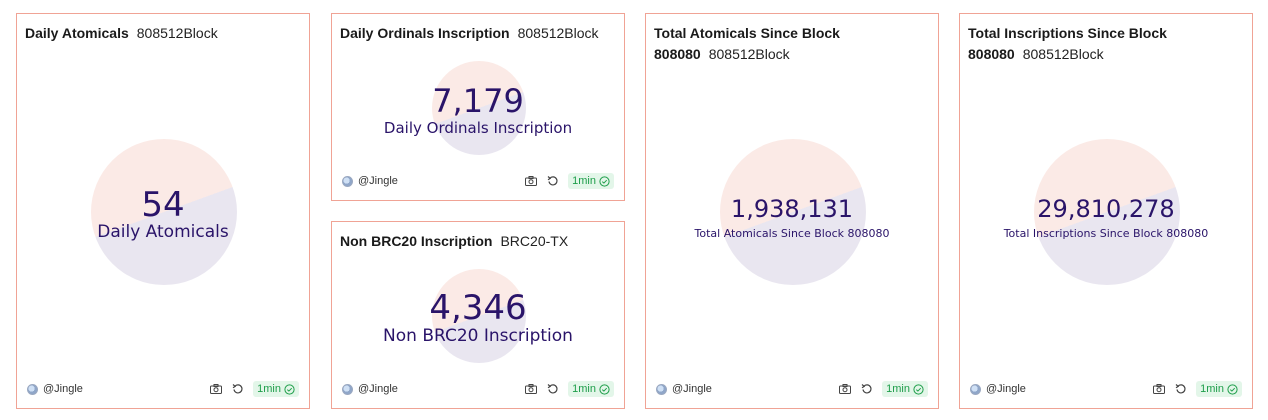  Describe the element at coordinates (478, 128) in the screenshot. I see `counter-label: Daily Ordinals Inscription` at that location.